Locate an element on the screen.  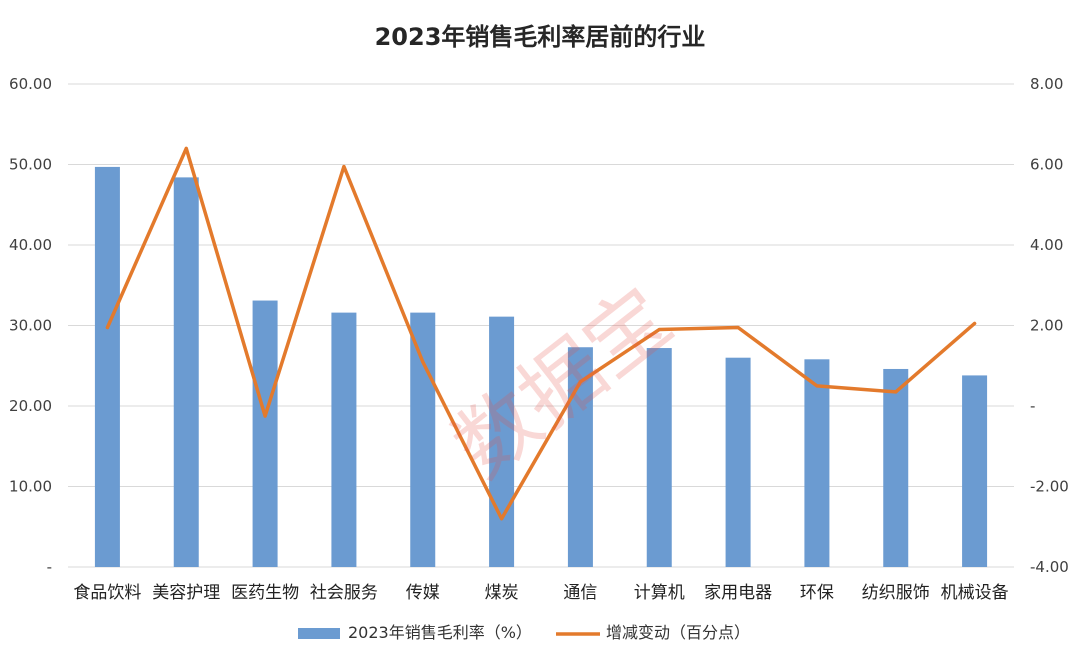
x-tick-label: 环保 is located at coordinates (817, 593).